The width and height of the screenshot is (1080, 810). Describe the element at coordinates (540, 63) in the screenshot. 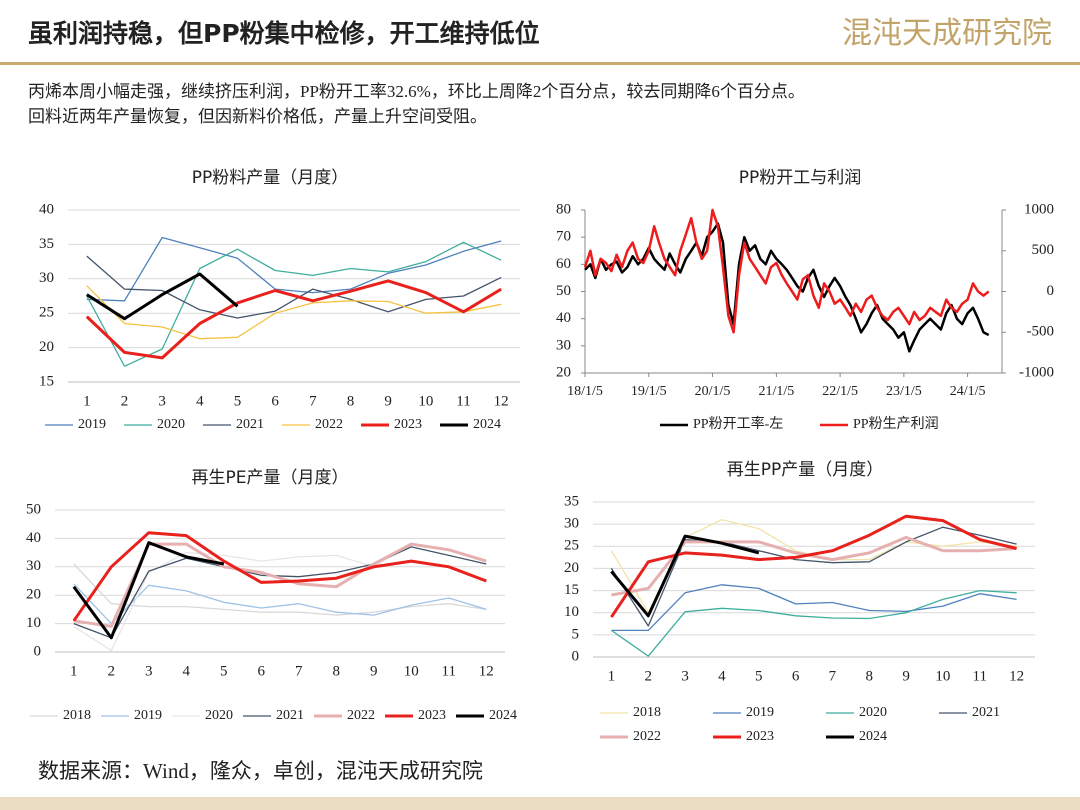

I see `header-rule` at that location.